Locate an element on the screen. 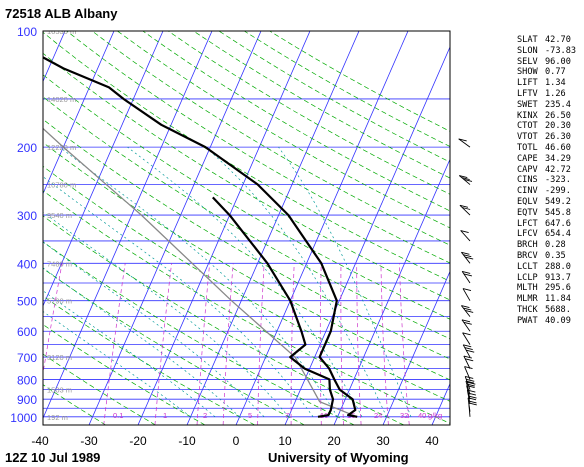 The width and height of the screenshot is (584, 467). index-key: EQLV is located at coordinates (527, 201).